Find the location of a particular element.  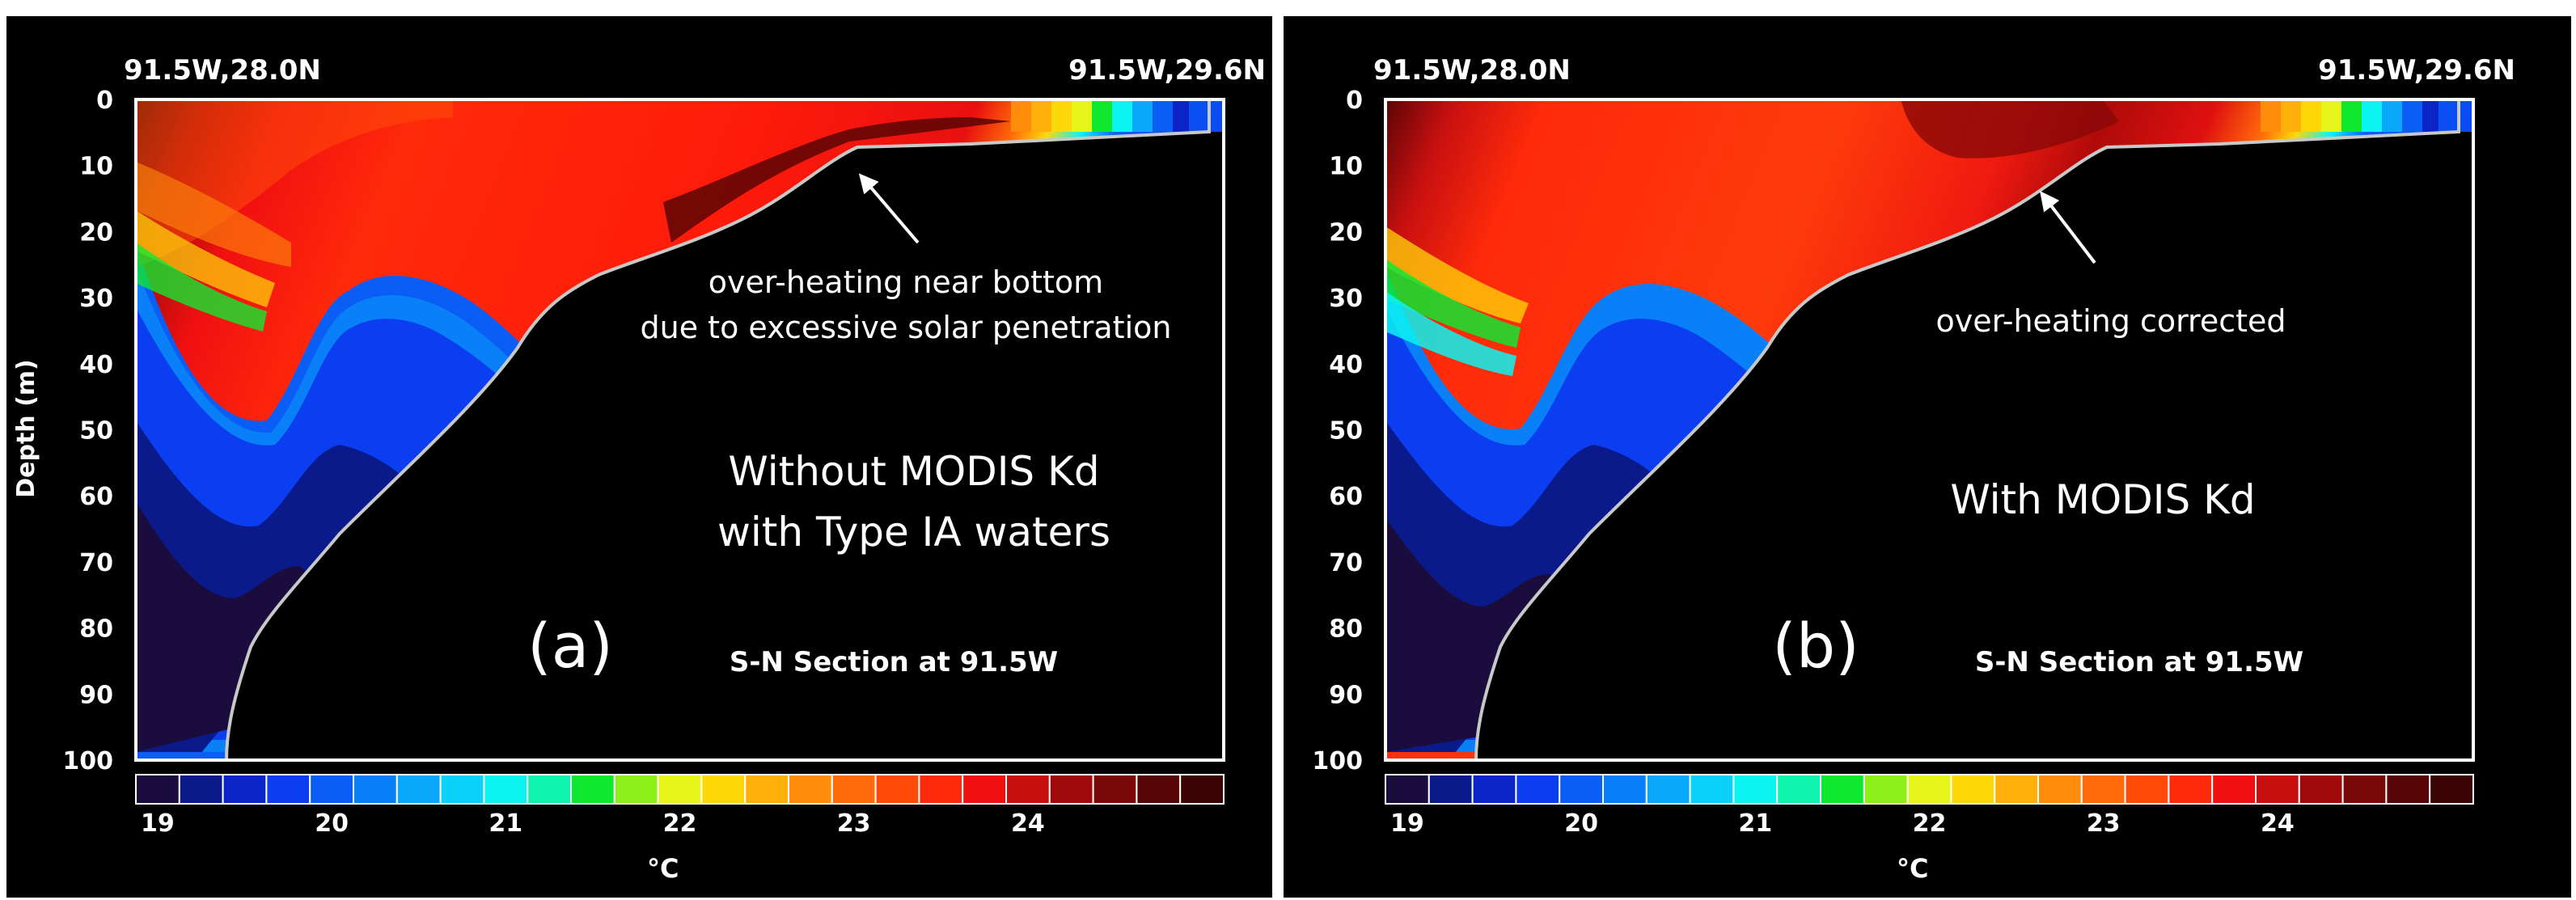

panel-label: (a) is located at coordinates (570, 646).